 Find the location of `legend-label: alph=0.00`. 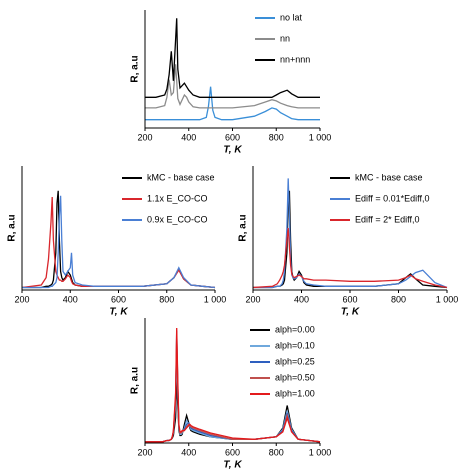

legend-label: alph=0.00 is located at coordinates (295, 329).